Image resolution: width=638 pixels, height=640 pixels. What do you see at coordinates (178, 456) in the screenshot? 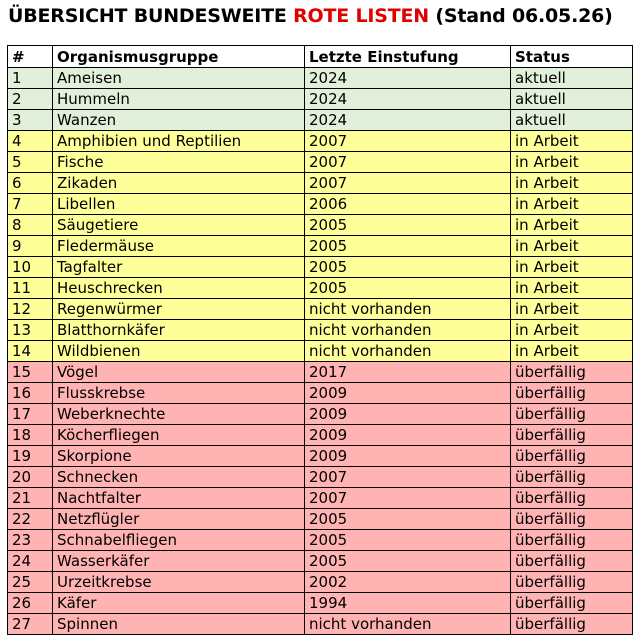
I see `table-cell: Skorpione` at bounding box center [178, 456].